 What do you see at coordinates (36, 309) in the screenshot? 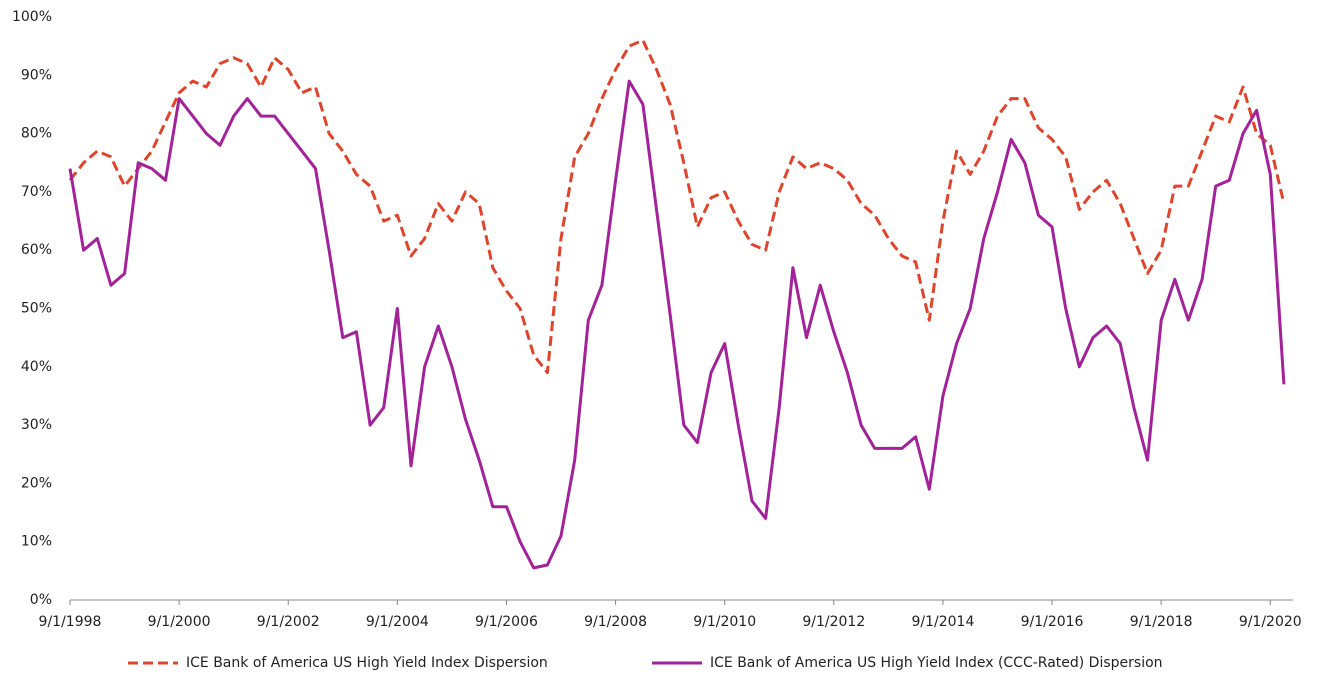
I see `y-tick-label: 50%` at bounding box center [36, 309].